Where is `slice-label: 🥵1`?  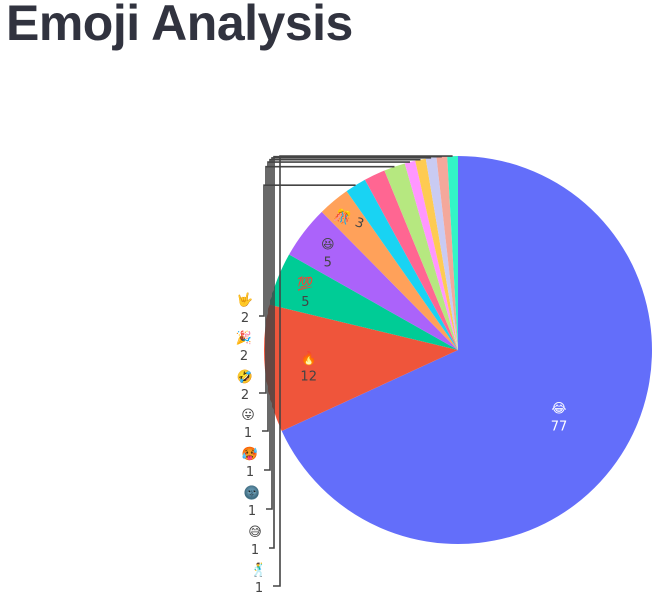
slice-label: 🥵1 is located at coordinates (250, 463).